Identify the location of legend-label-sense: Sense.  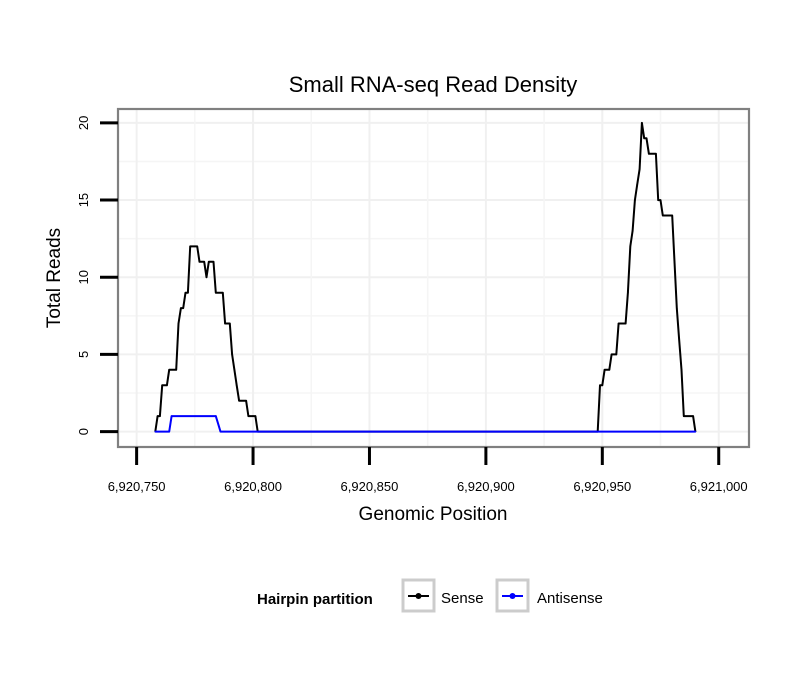
(462, 598).